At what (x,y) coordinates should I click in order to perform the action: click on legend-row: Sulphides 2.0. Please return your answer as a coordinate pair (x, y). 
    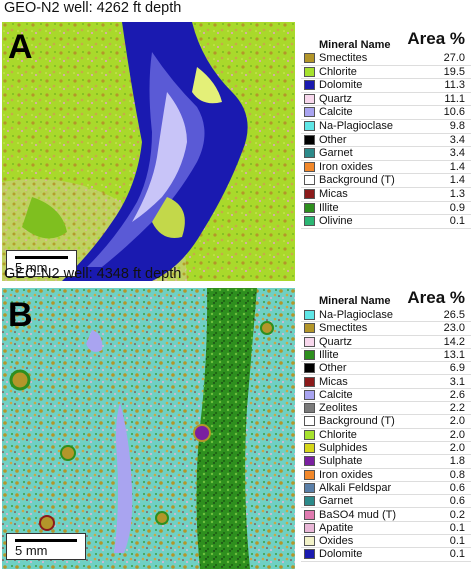
    Looking at the image, I should click on (386, 449).